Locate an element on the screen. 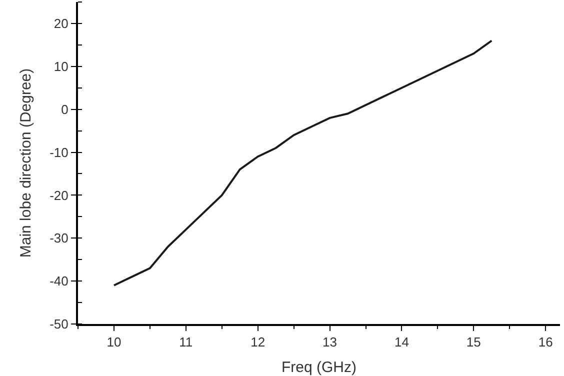  y-tick-label: -50 is located at coordinates (59, 324).